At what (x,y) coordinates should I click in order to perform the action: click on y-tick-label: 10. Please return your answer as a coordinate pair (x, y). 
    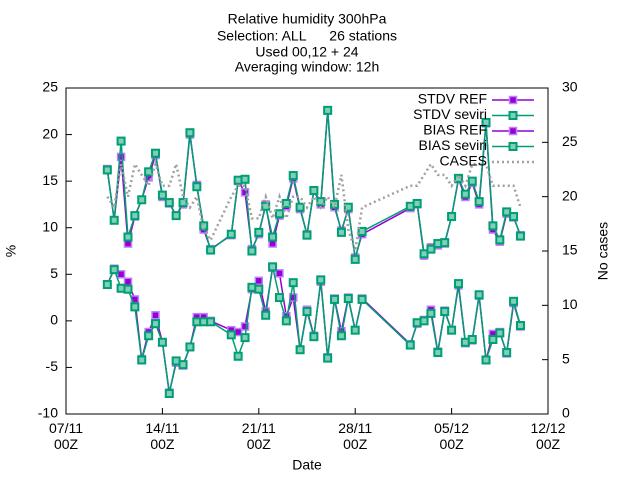
    Looking at the image, I should click on (50, 226).